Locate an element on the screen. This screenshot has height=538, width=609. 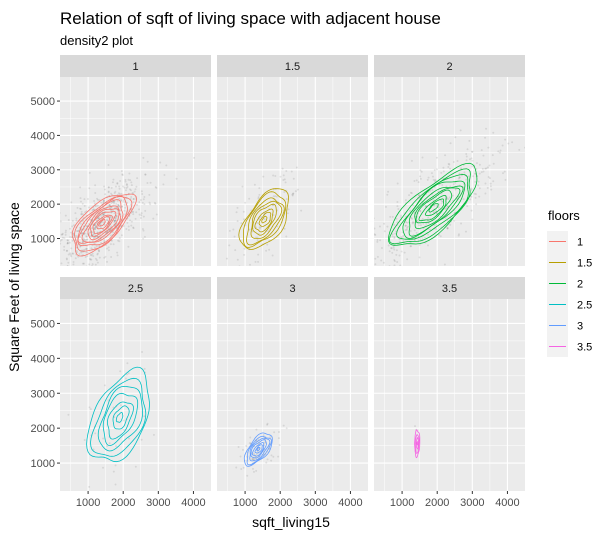
y-tick-label: 2000 is located at coordinates (43, 429).